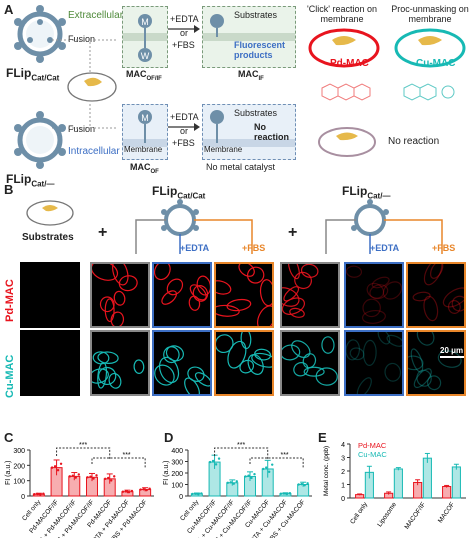 The image size is (474, 539). Describe the element at coordinates (385, 248) in the screenshot. I see `edta-label-b2: +EDTA` at that location.